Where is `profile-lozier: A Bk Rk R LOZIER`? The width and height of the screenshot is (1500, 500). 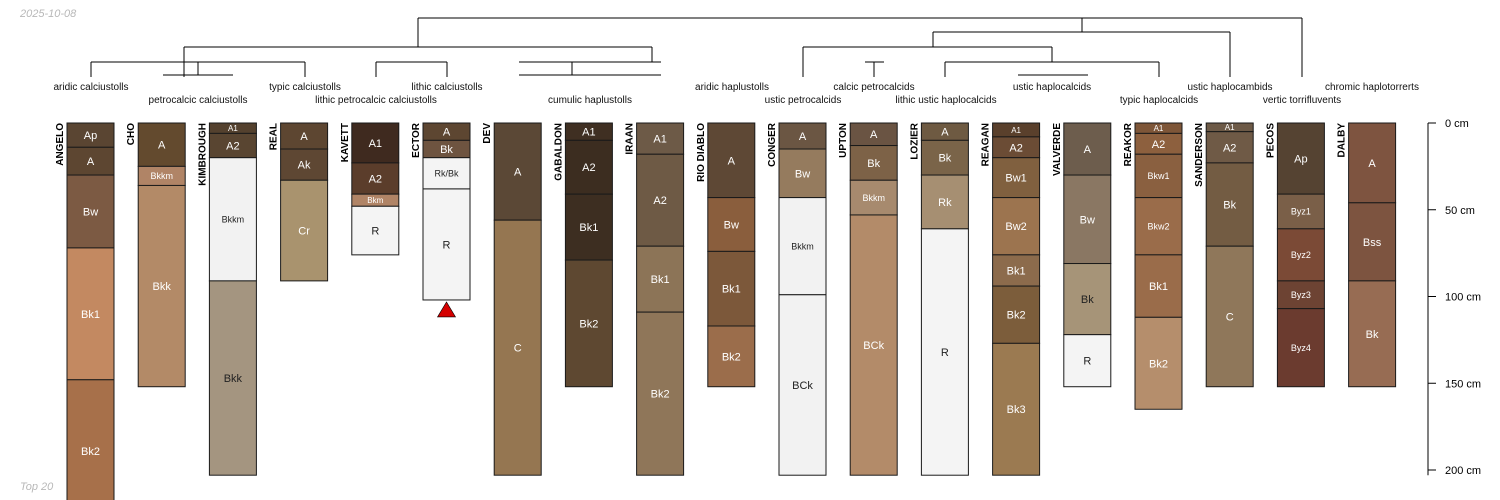 profile-lozier: A Bk Rk R LOZIER is located at coordinates (939, 299).